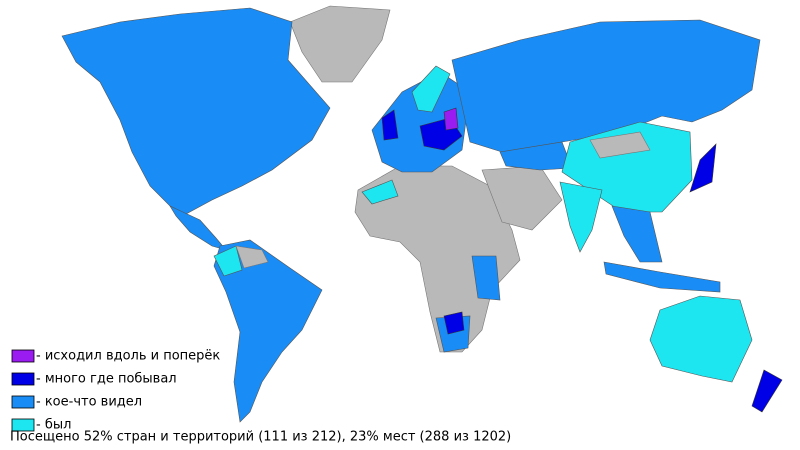 This screenshot has height=450, width=800. What do you see at coordinates (106, 379) in the screenshot?
I see `legend-label: - много где побывал` at bounding box center [106, 379].